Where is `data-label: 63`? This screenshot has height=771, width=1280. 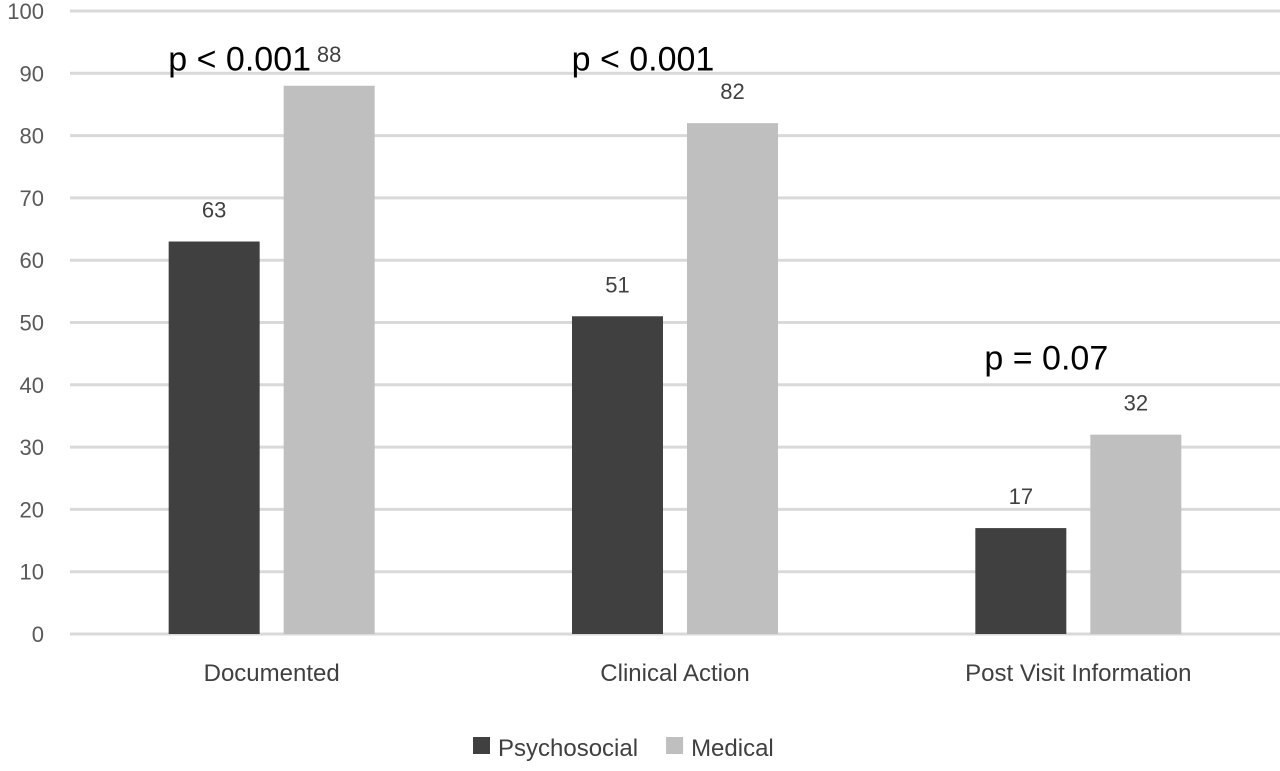 data-label: 63 is located at coordinates (214, 210).